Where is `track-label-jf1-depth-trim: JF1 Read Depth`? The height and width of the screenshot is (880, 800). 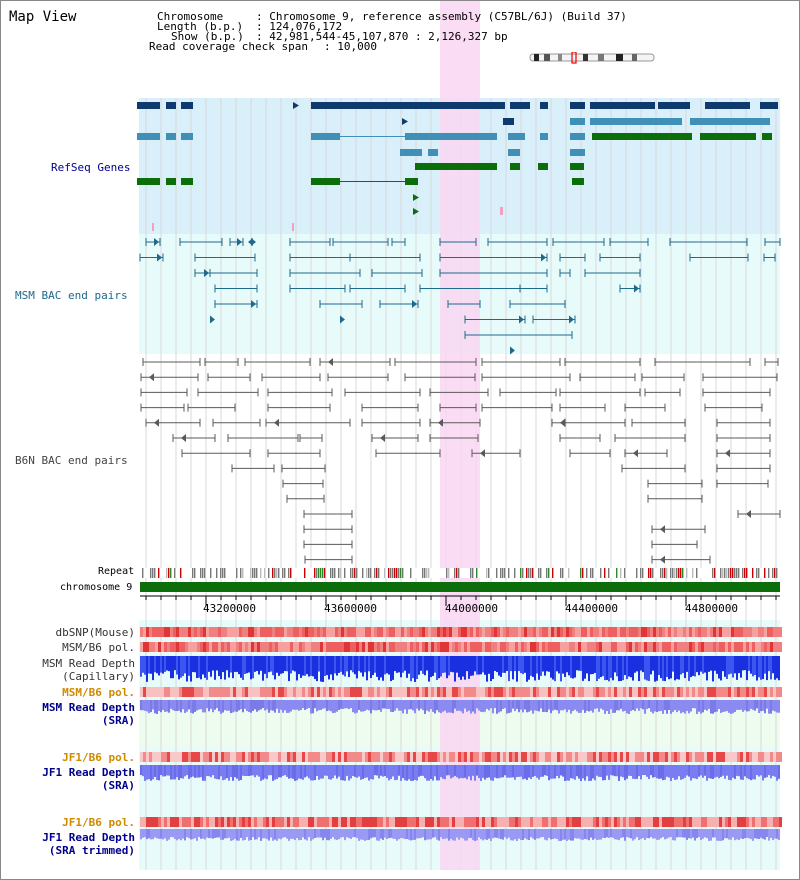 track-label-jf1-depth-trim: JF1 Read Depth is located at coordinates (88, 837).